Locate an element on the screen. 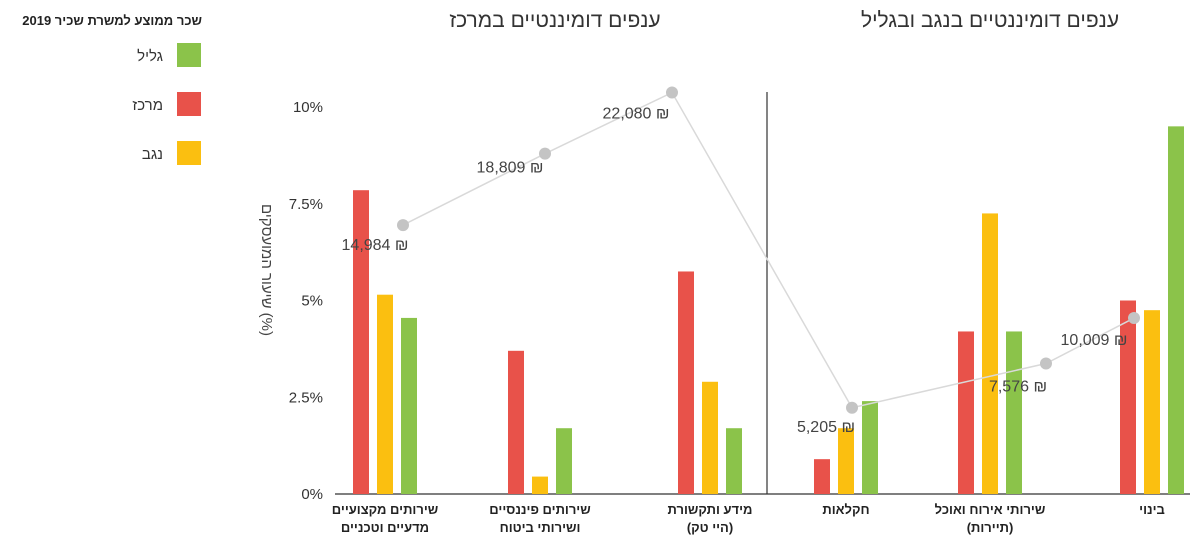  wage-label-1: 14,984 ₪ is located at coordinates (375, 245).